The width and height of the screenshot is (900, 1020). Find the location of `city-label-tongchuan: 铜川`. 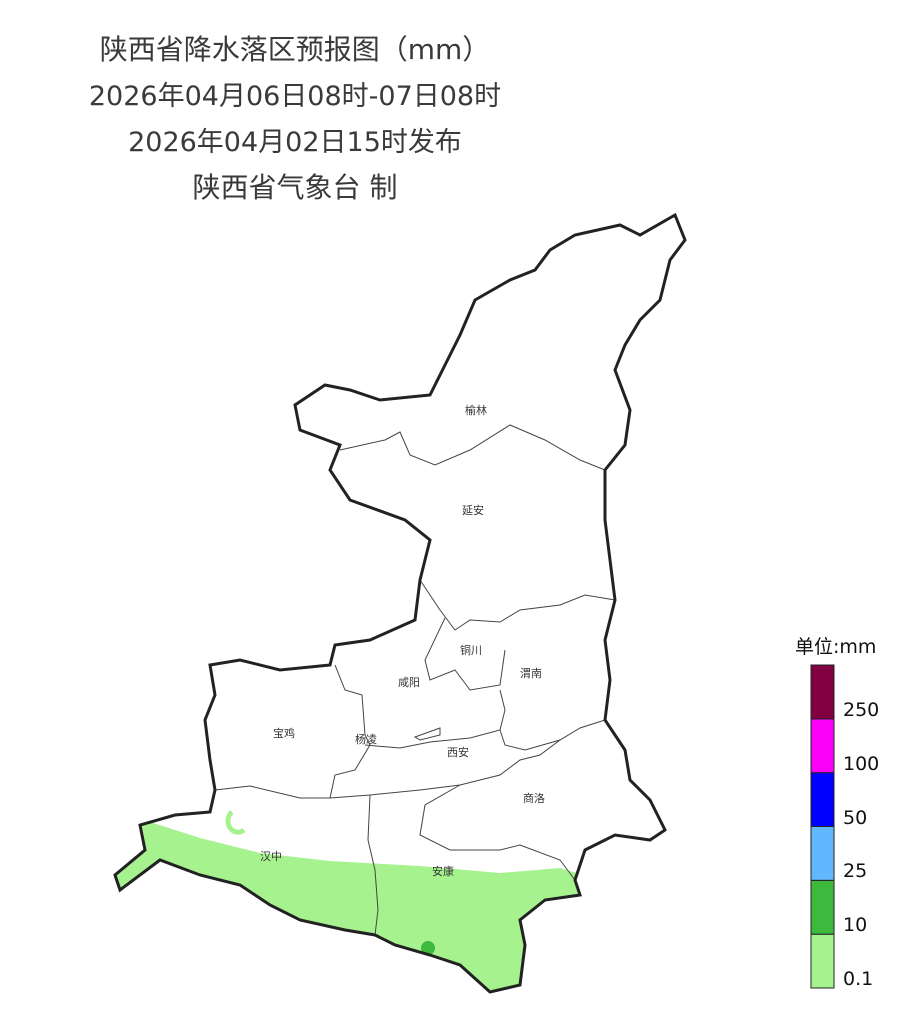

city-label-tongchuan: 铜川 is located at coordinates (471, 650).